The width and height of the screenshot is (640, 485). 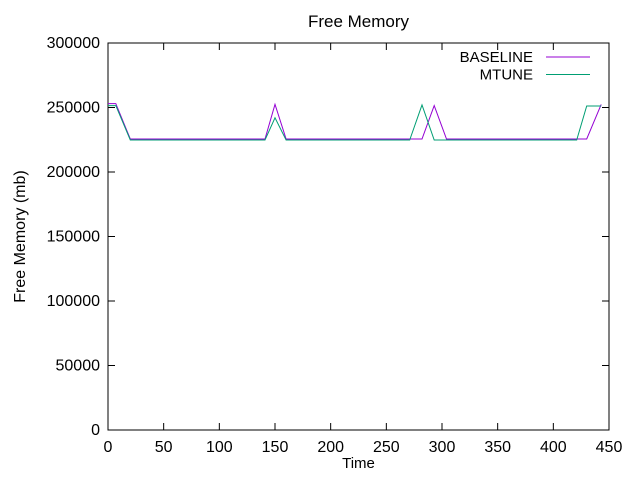 I want to click on y-tick-label: 250000, so click(x=73, y=108).